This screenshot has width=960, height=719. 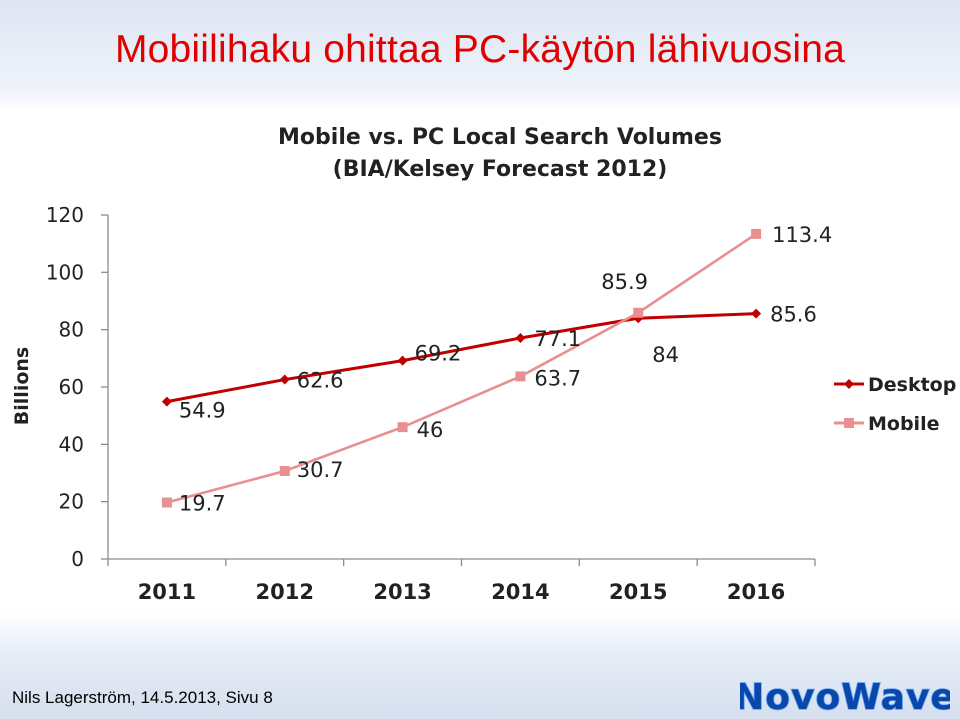 What do you see at coordinates (430, 430) in the screenshot?
I see `mobile-data-label: 46` at bounding box center [430, 430].